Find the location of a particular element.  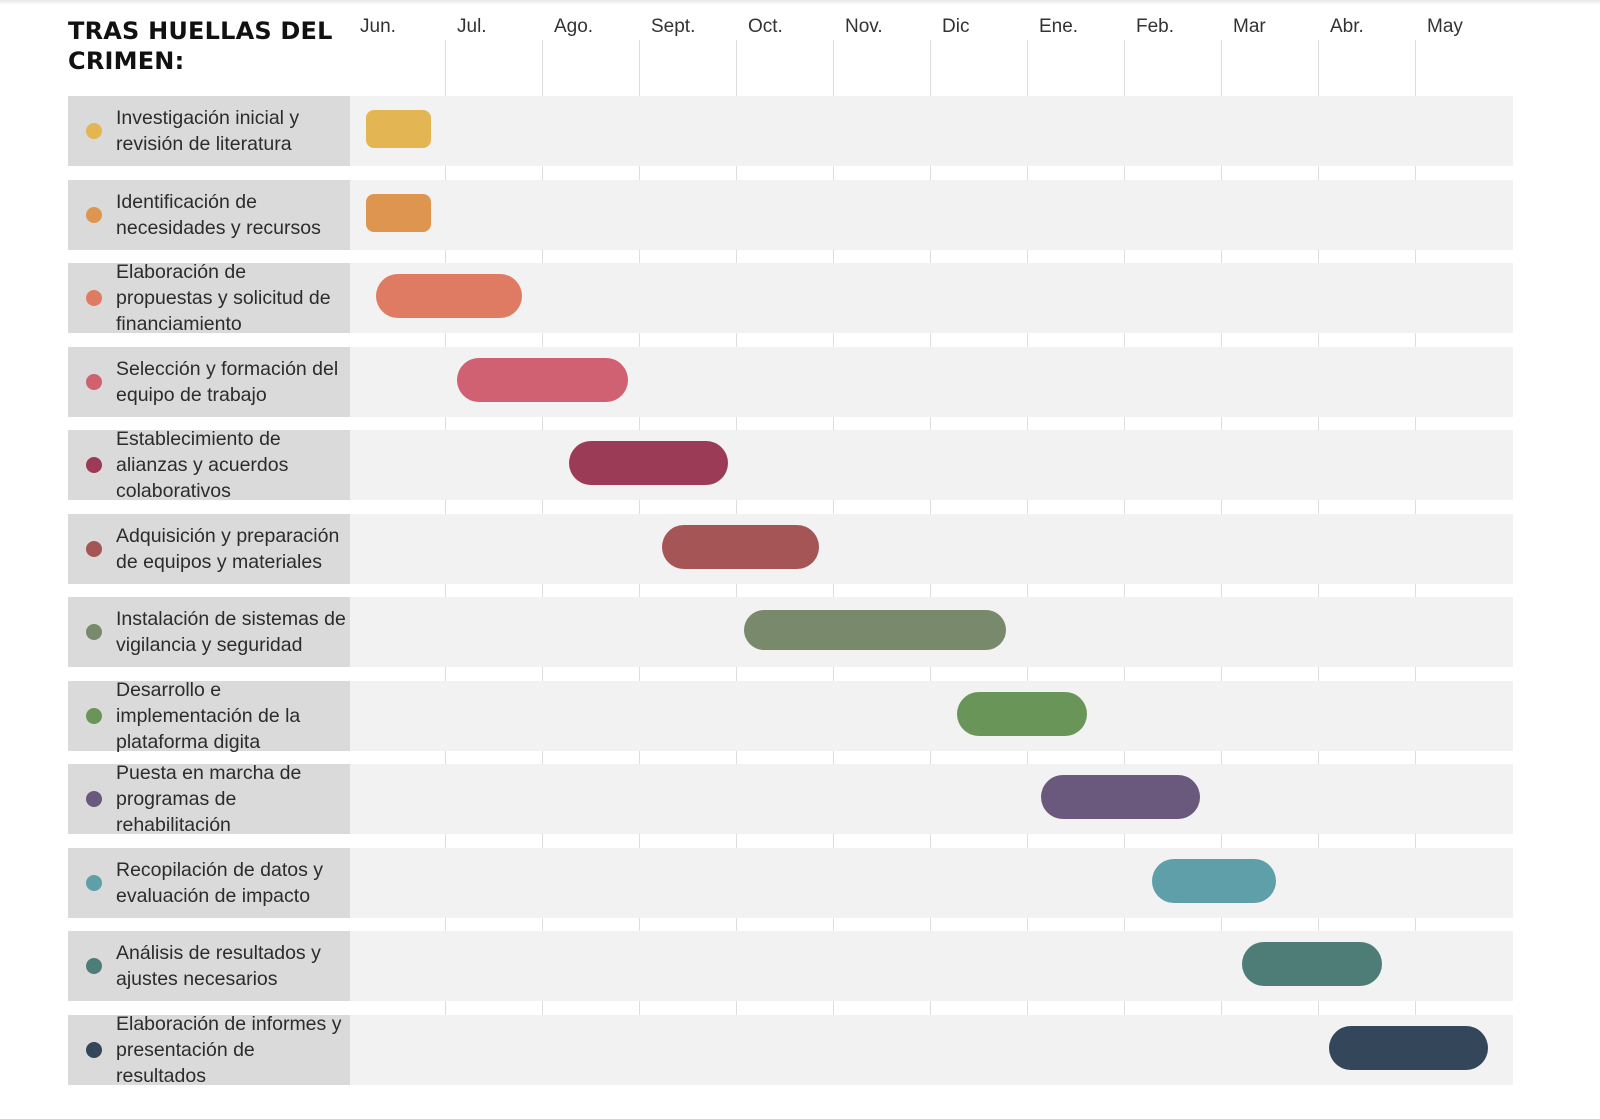

month-label-11: May is located at coordinates (1445, 26).